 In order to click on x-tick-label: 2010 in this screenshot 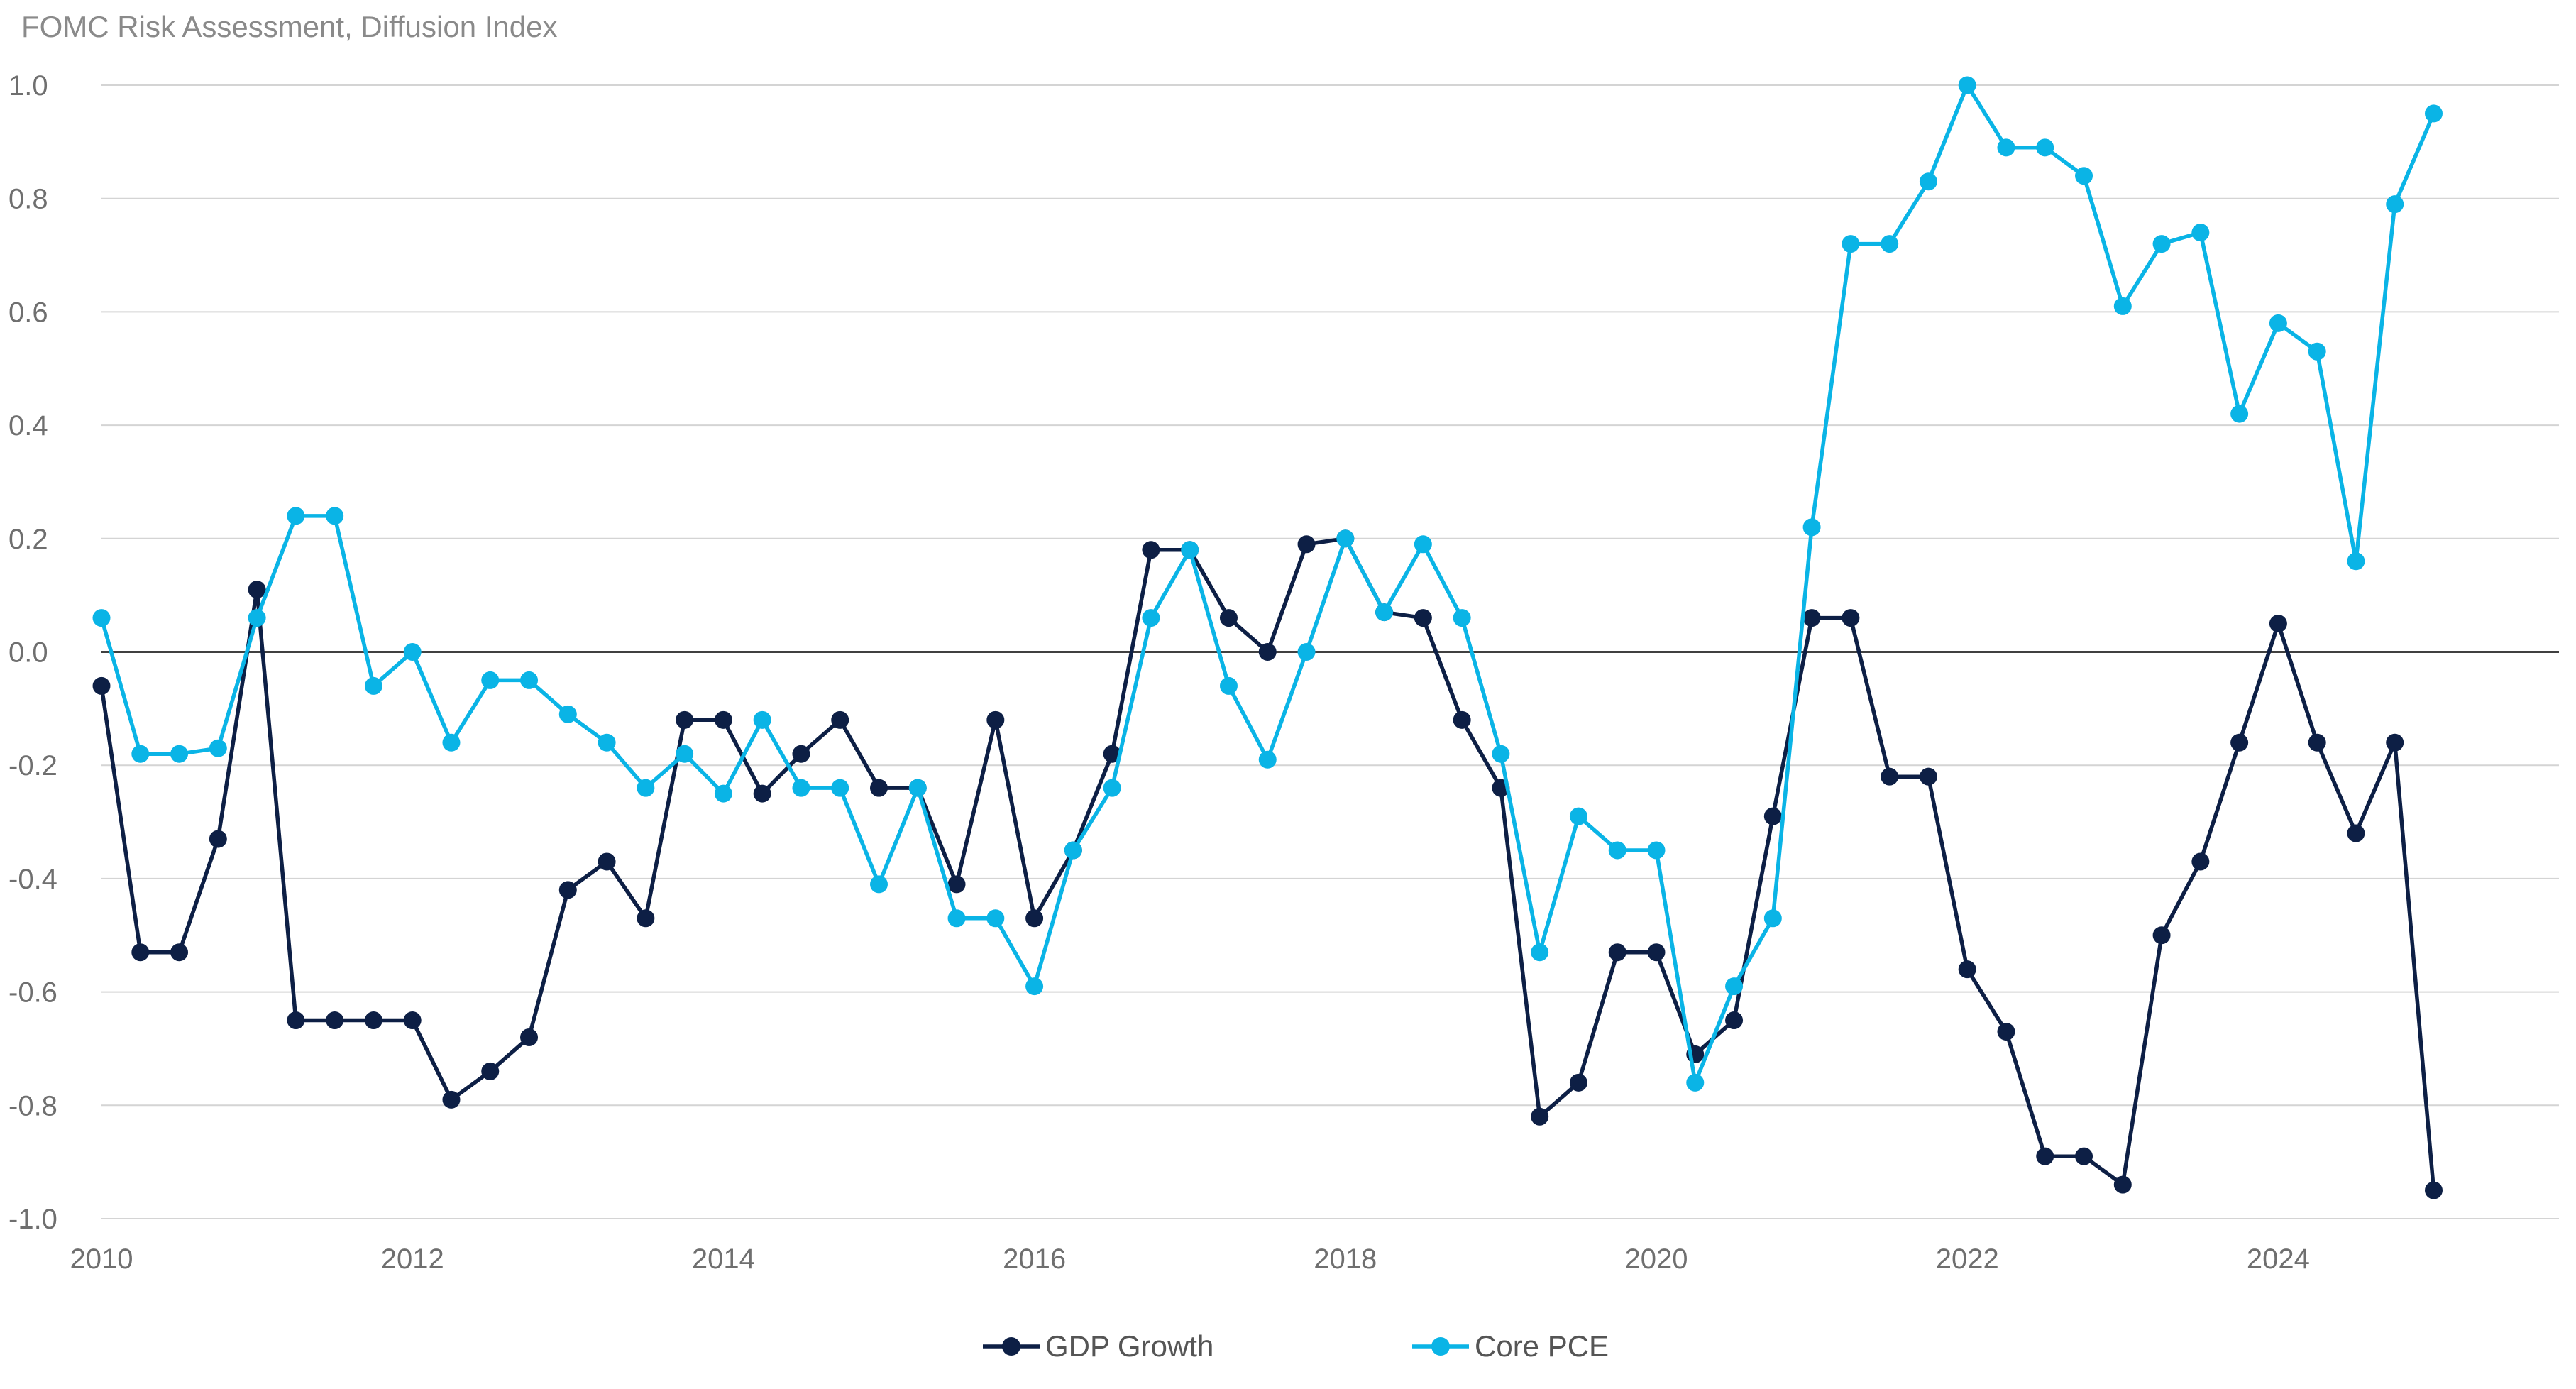, I will do `click(101, 1259)`.